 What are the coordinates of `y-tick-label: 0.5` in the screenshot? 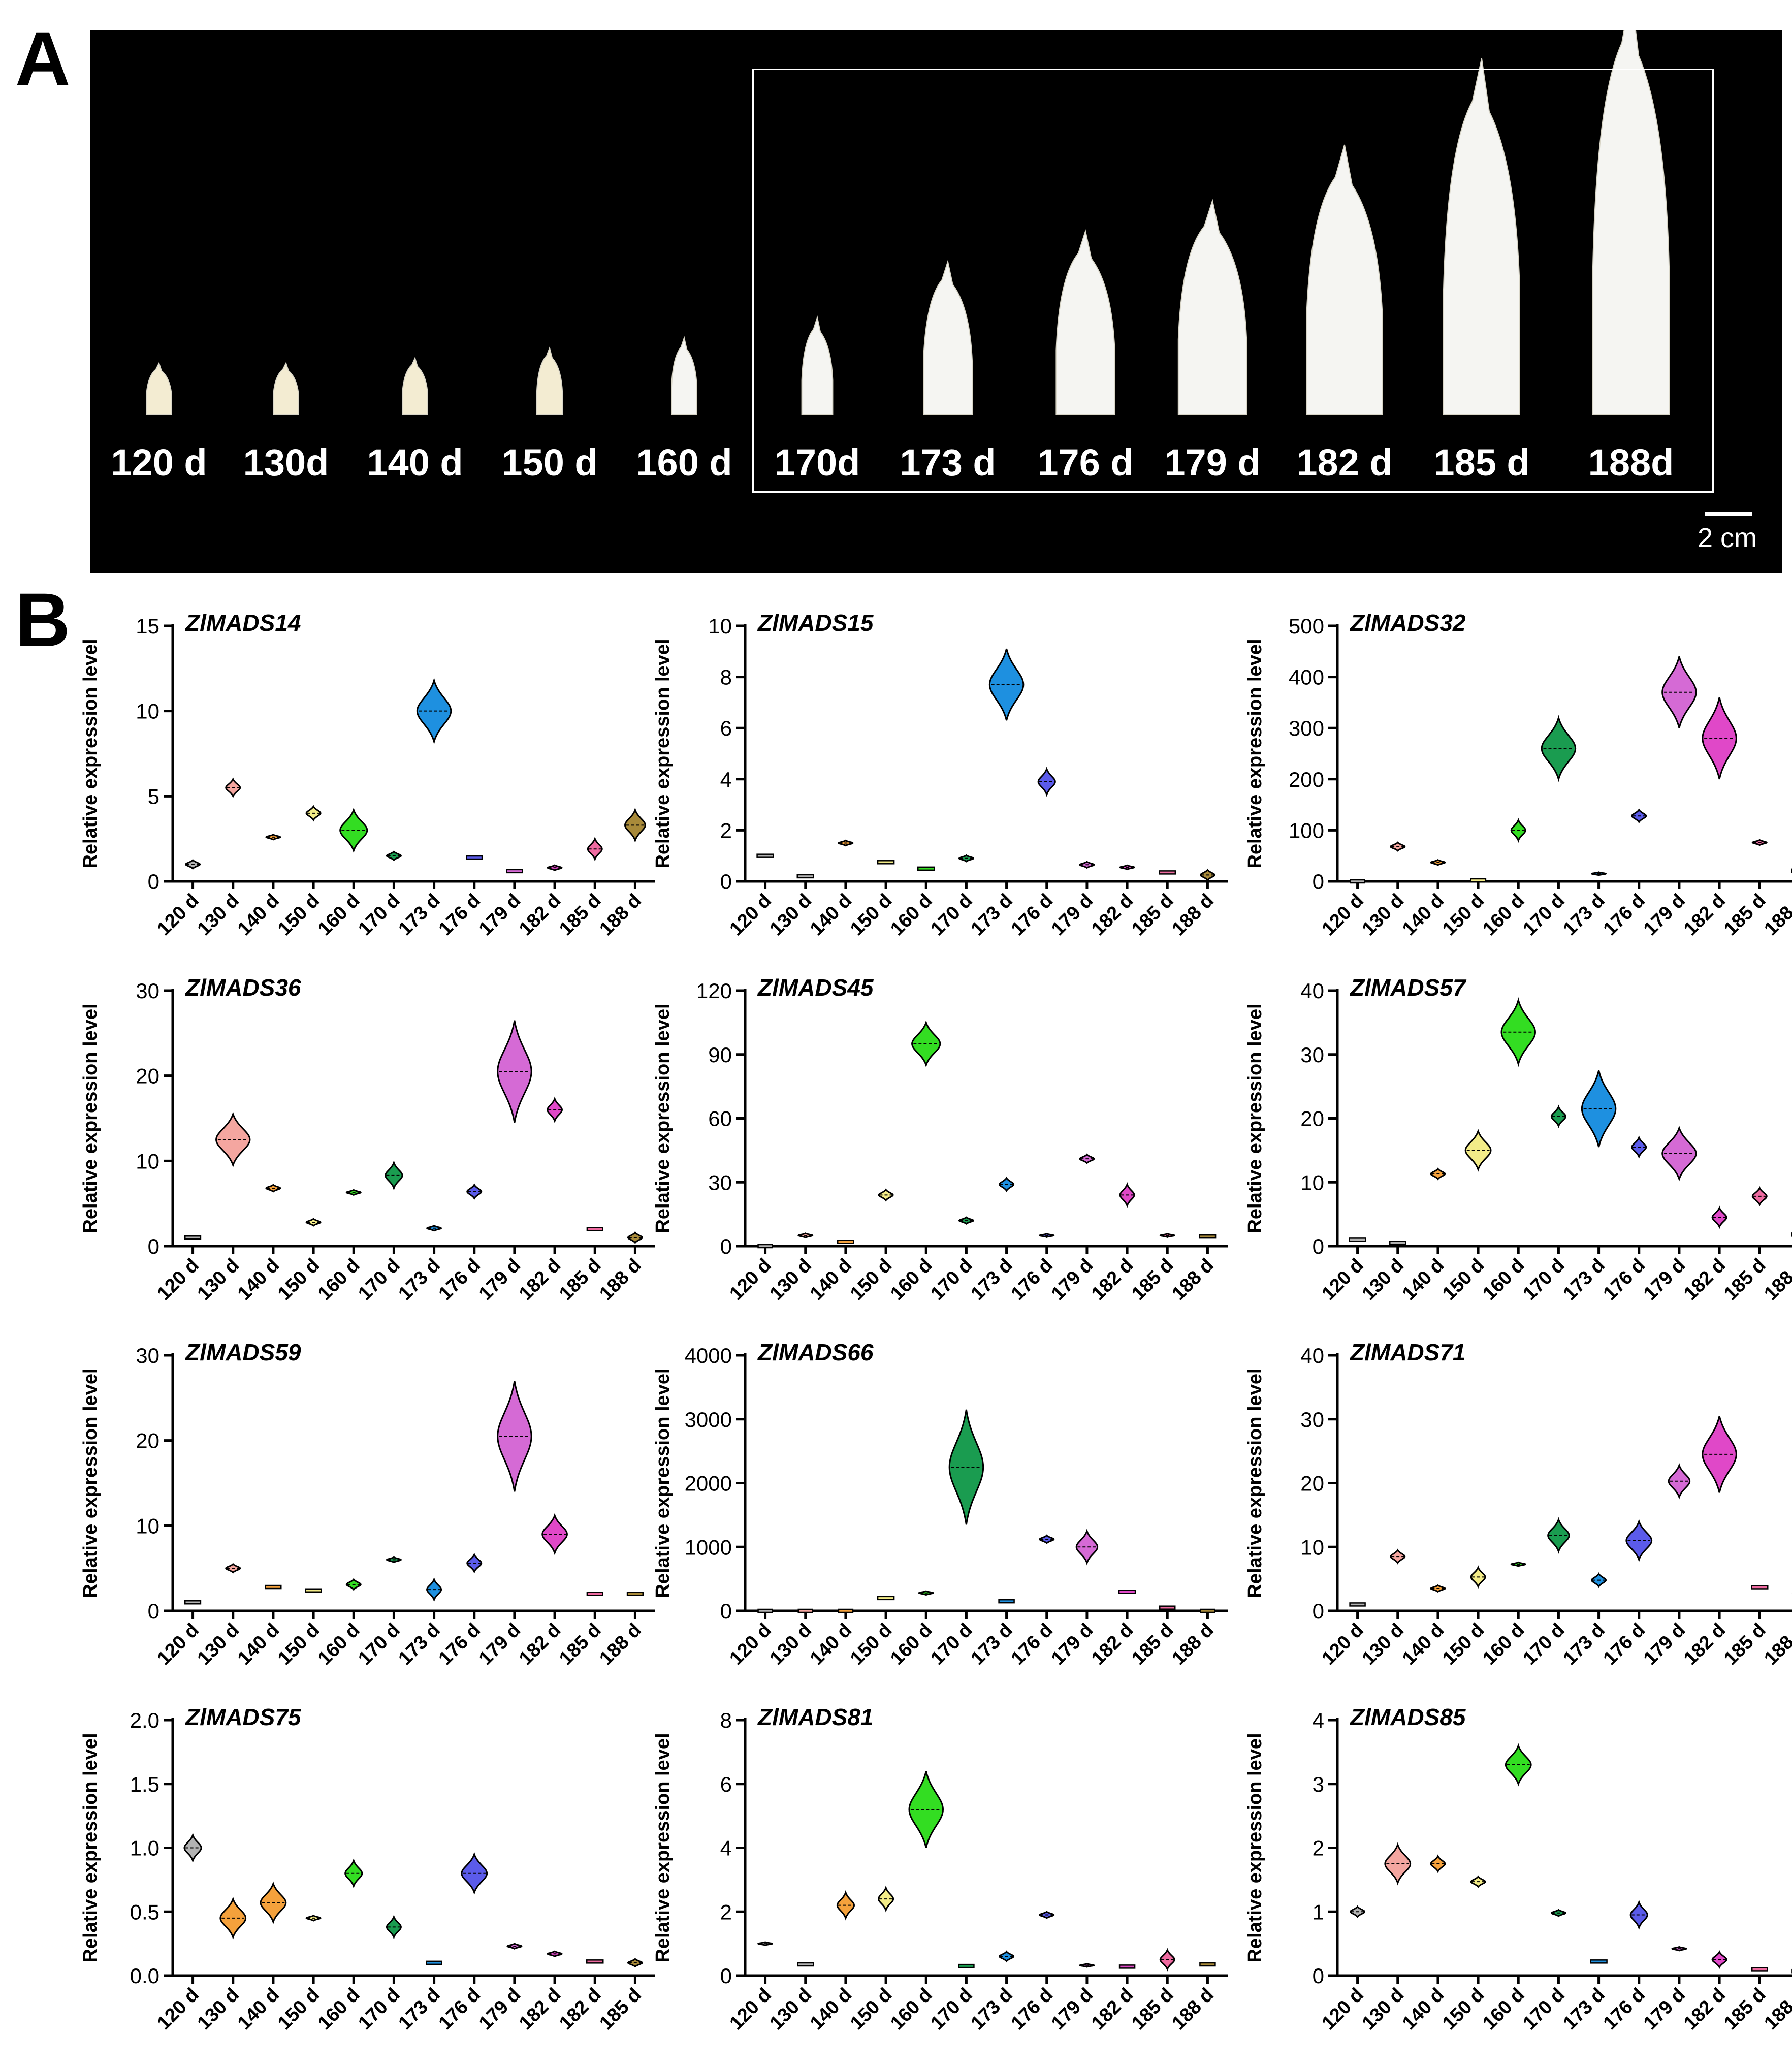 It's located at (144, 1912).